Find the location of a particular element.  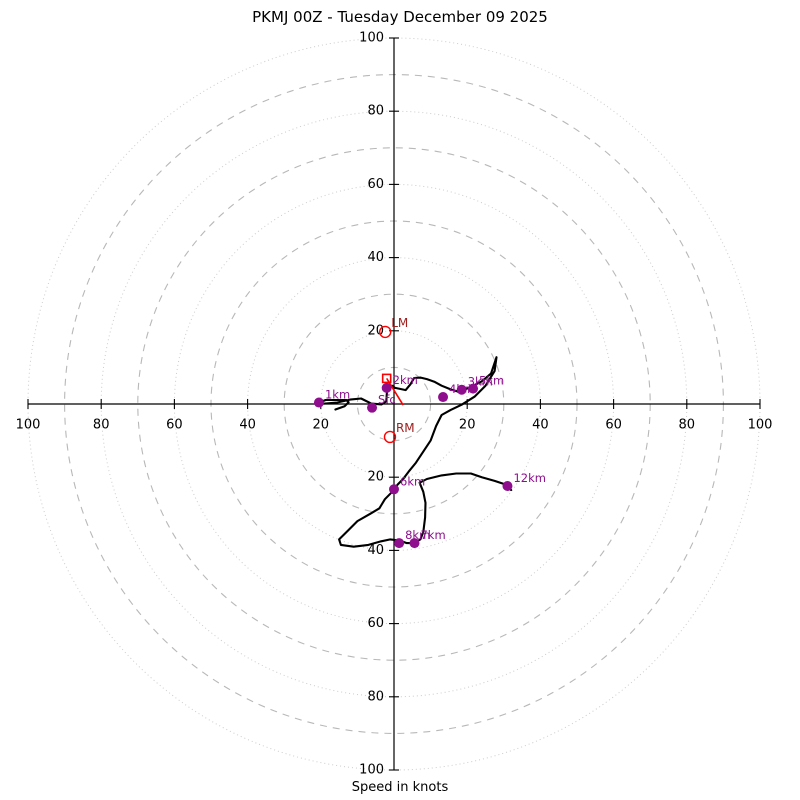

height-marker-4km is located at coordinates (443, 397).